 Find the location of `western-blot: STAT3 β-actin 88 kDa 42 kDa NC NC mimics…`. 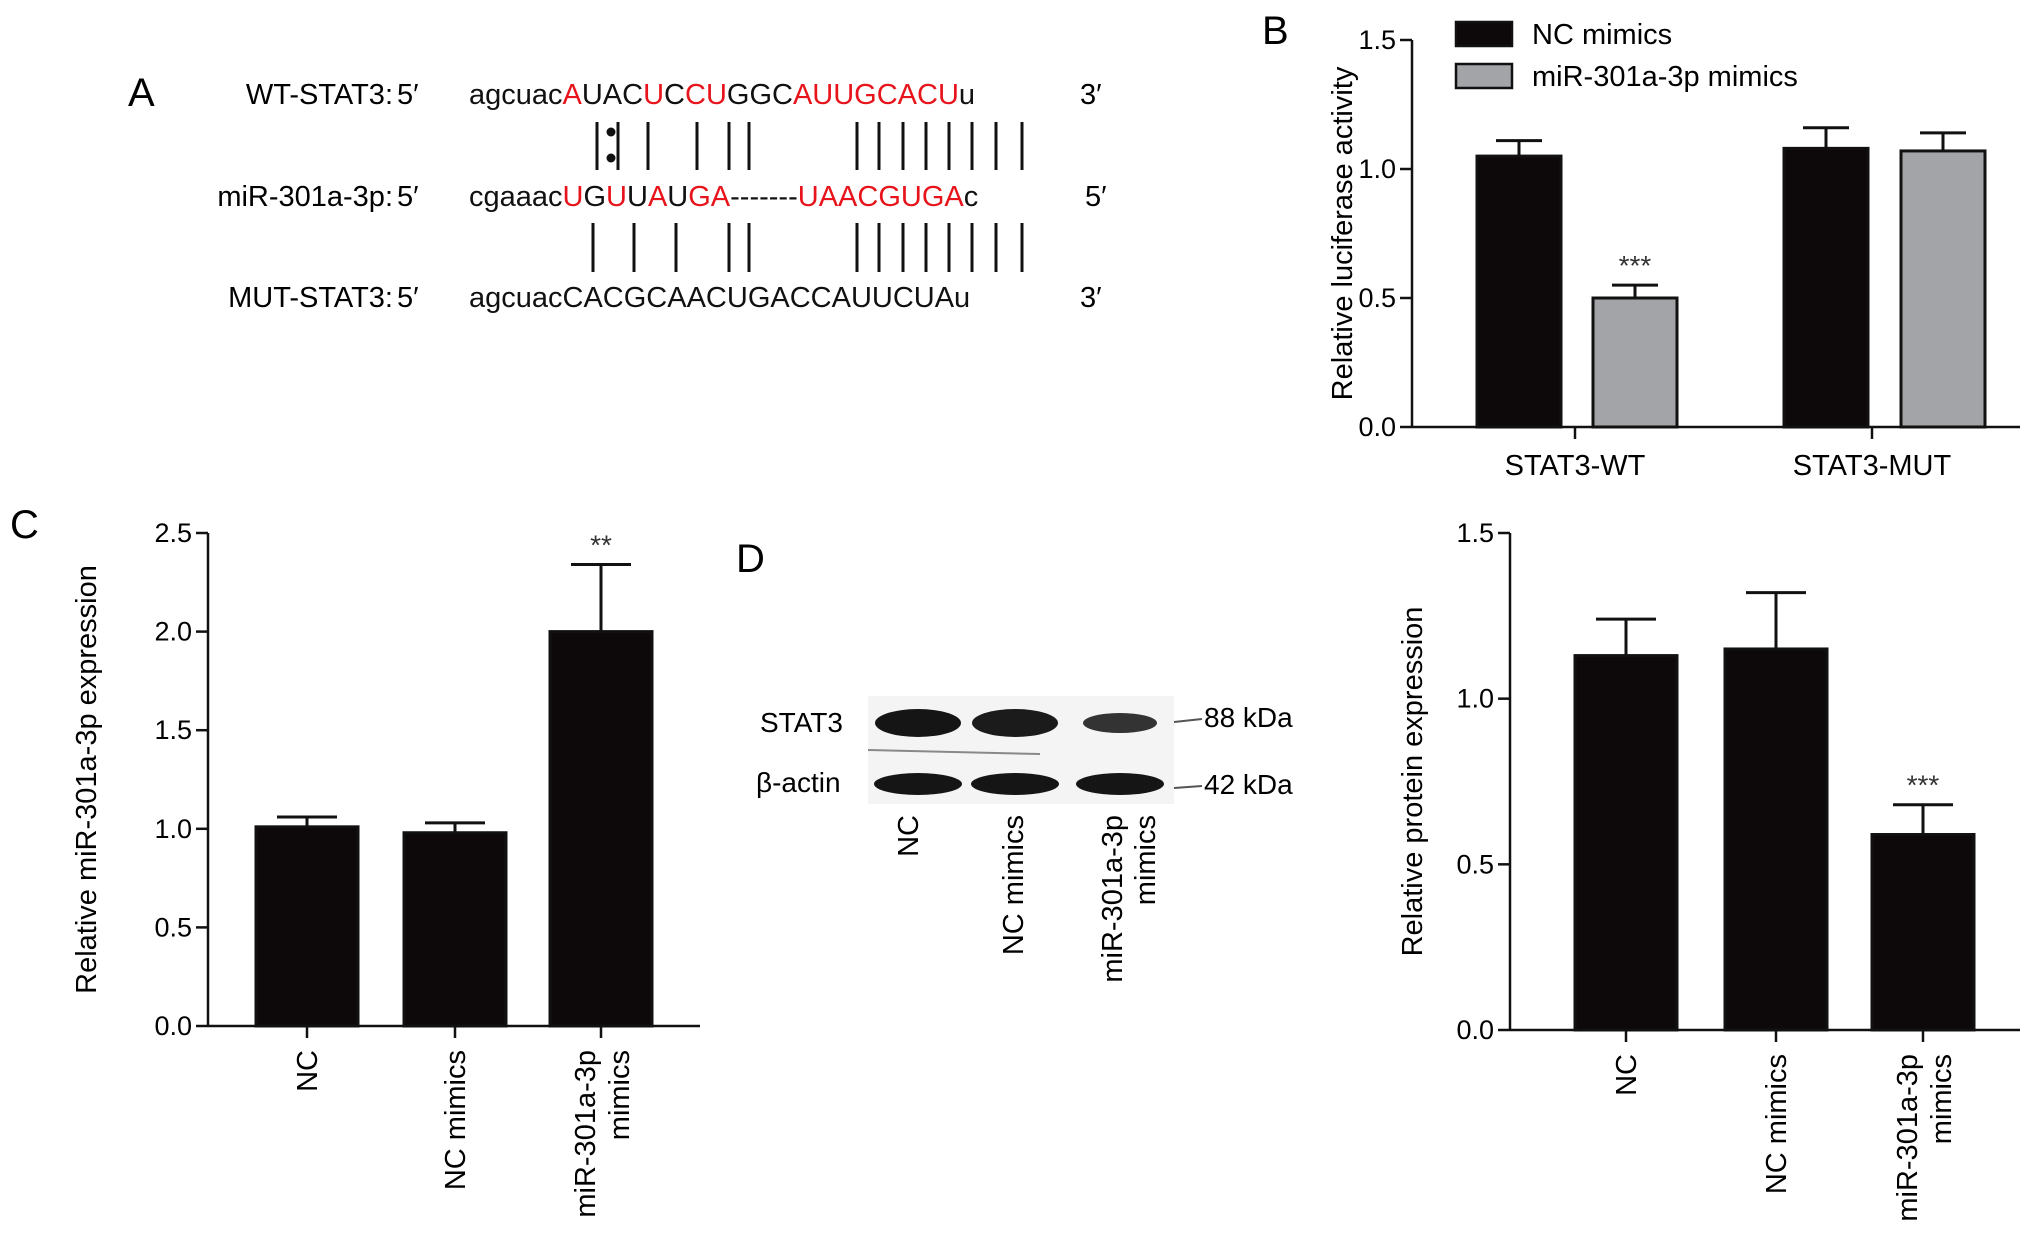

western-blot: STAT3 β-actin 88 kDa 42 kDa NC NC mimics… is located at coordinates (1024, 839).